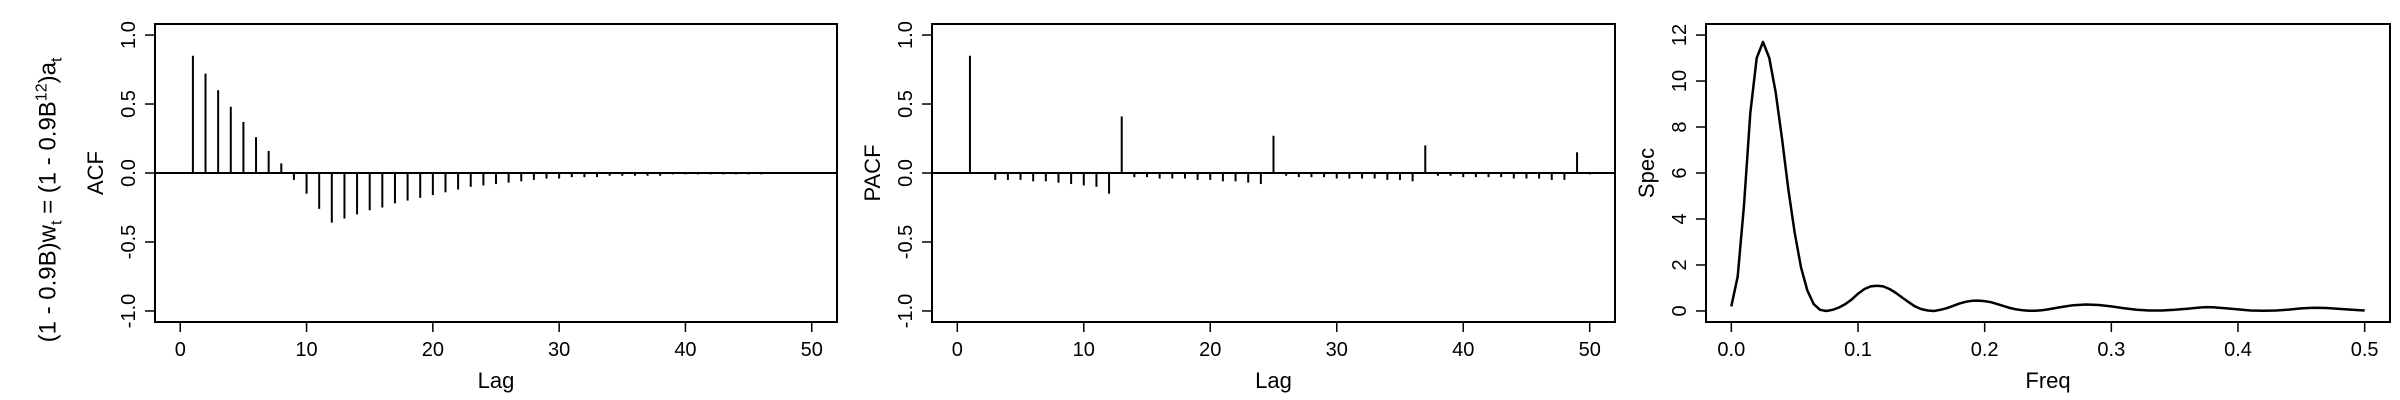  What do you see at coordinates (1463, 350) in the screenshot?
I see `pacf-xtick-label: 40` at bounding box center [1463, 350].